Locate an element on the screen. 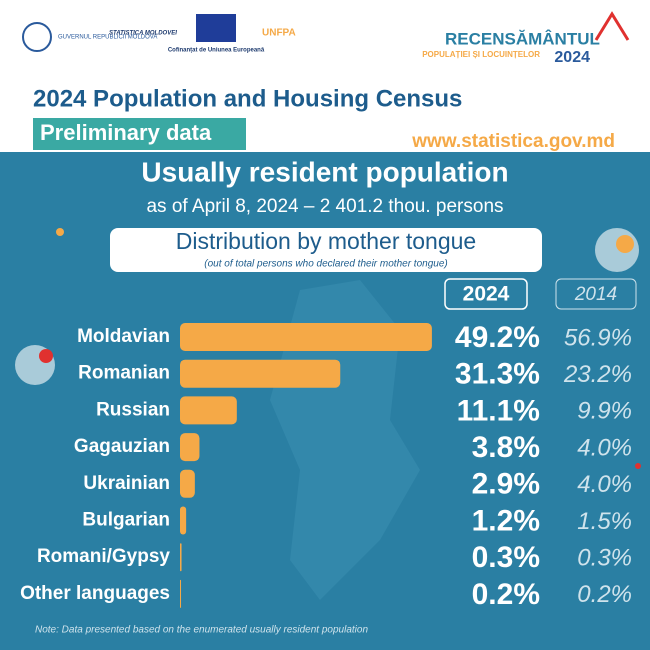 The image size is (650, 650). legend-entry: 2024 is located at coordinates (486, 294).